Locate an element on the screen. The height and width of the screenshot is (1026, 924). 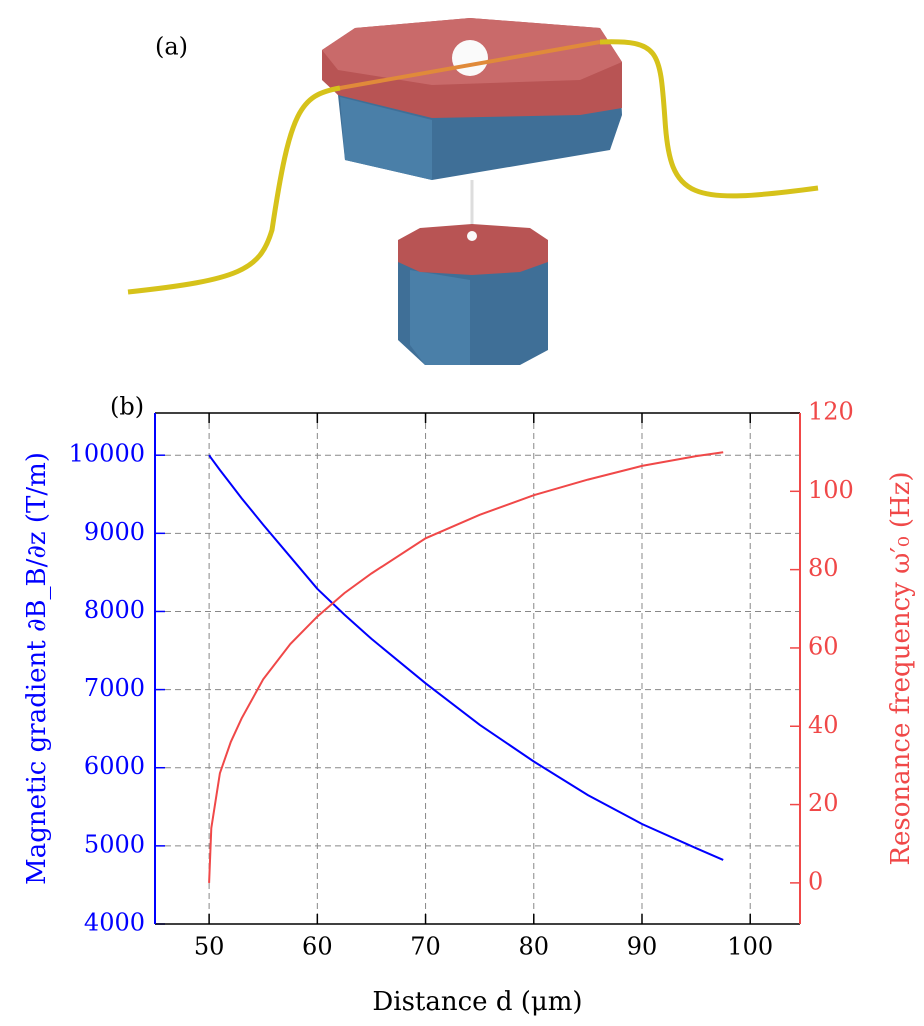
x-axis-label: Distance d (μm) is located at coordinates (477, 1002).